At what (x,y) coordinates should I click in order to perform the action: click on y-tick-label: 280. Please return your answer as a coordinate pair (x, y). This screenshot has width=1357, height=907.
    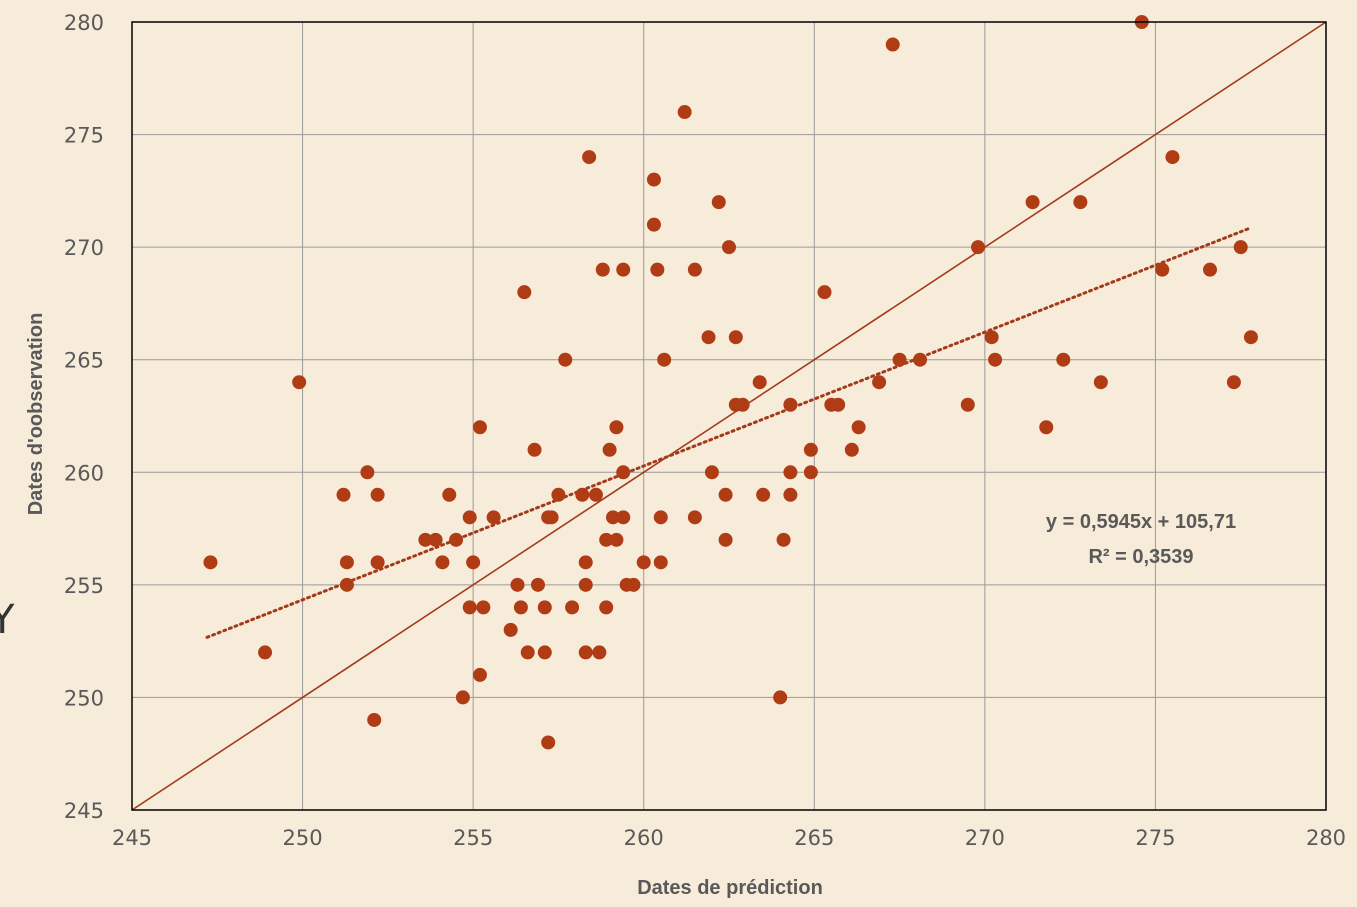
    Looking at the image, I should click on (84, 23).